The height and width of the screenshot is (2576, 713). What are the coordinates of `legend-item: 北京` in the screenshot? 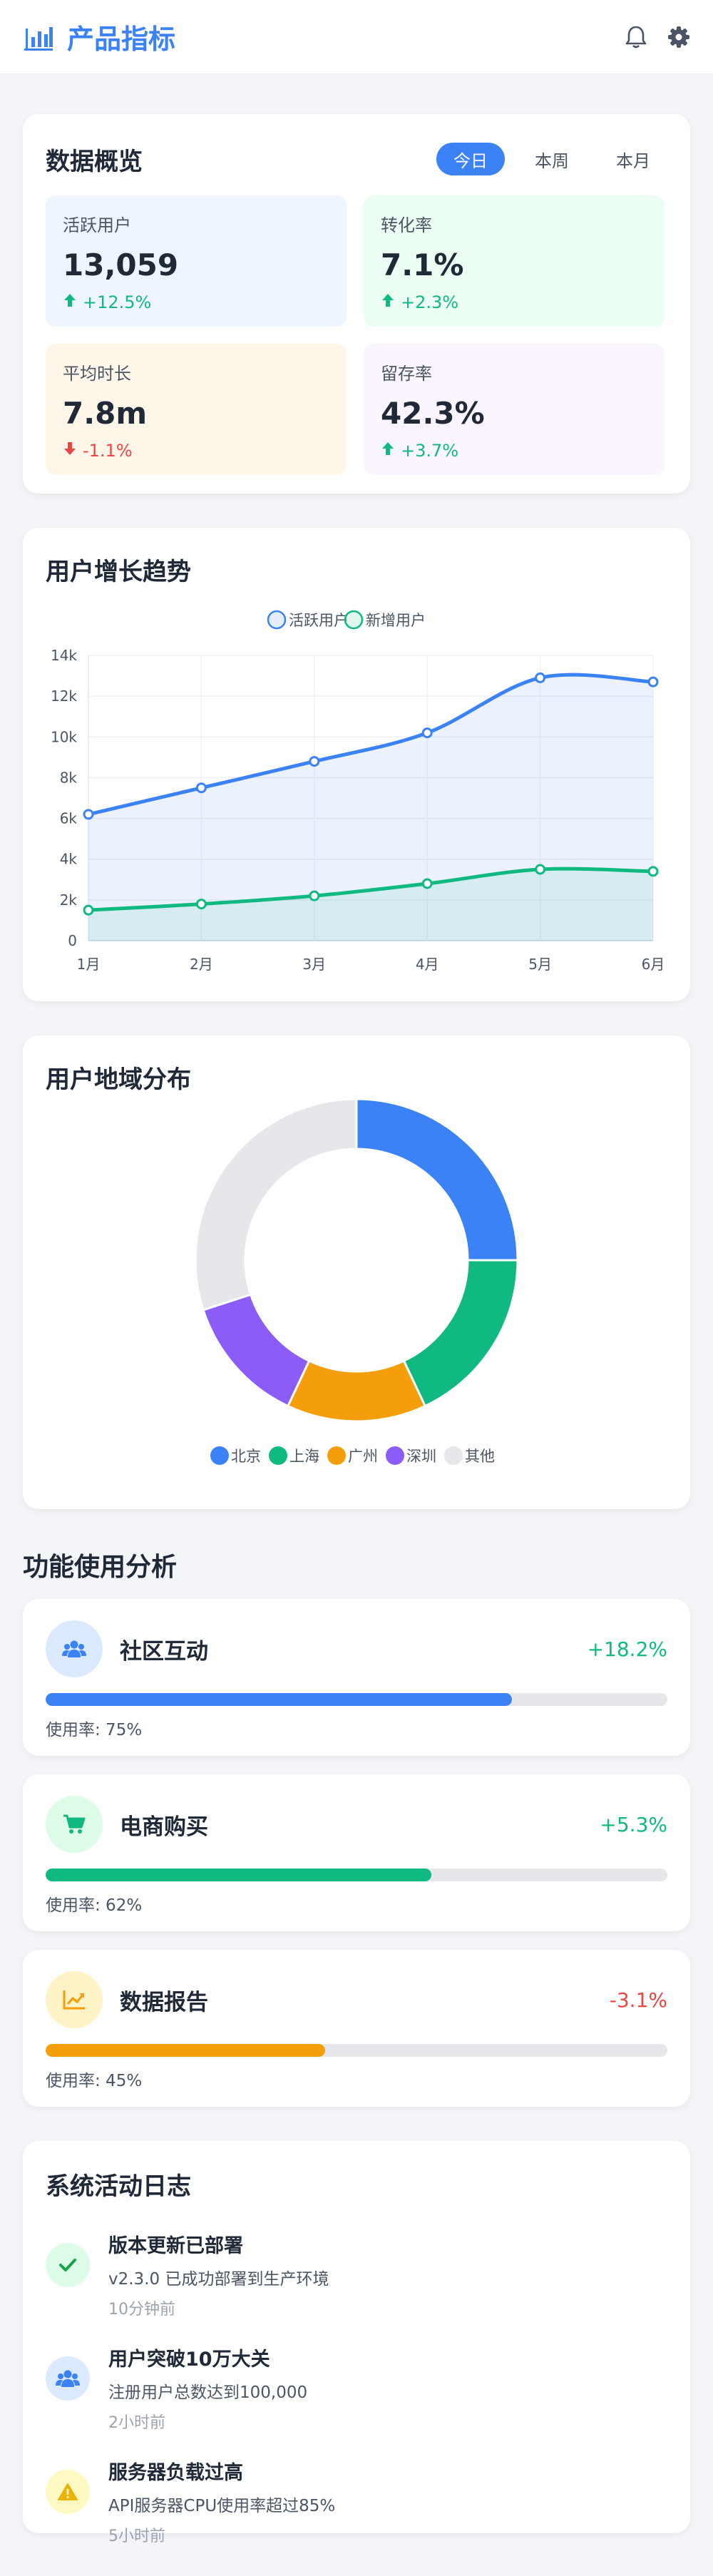 It's located at (235, 1455).